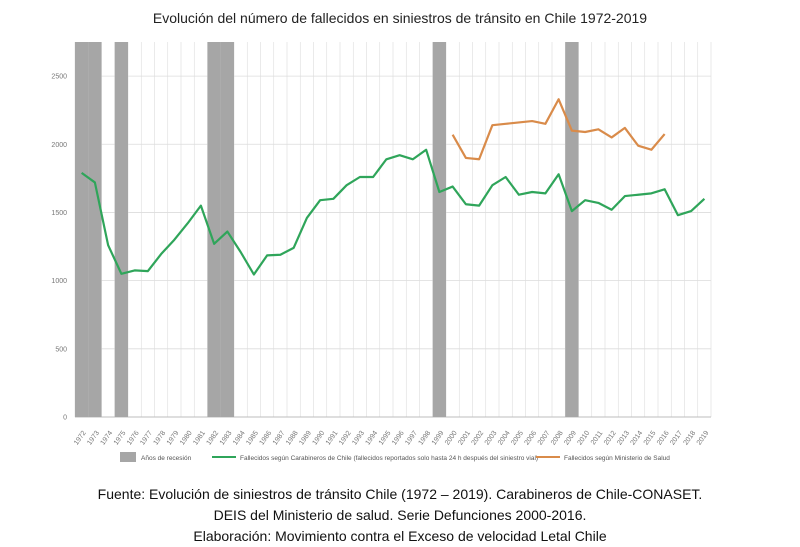 Image resolution: width=800 pixels, height=547 pixels. I want to click on recession-band-1999, so click(439, 229).